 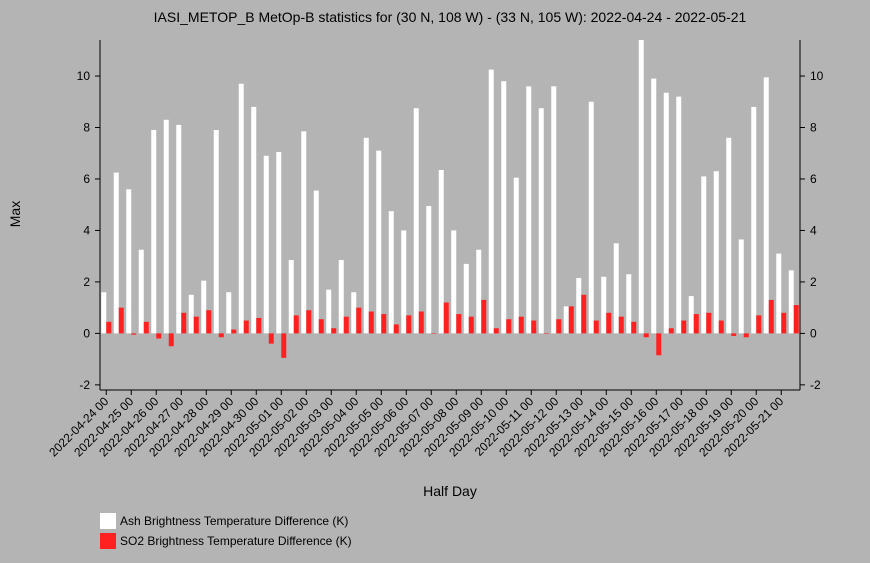 I want to click on y-axis-title: Max, so click(x=15, y=214).